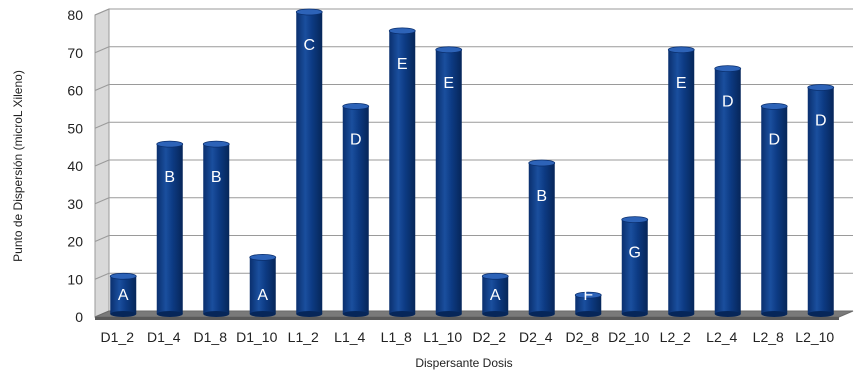  Describe the element at coordinates (79, 317) in the screenshot. I see `y-tick-label: 0` at that location.